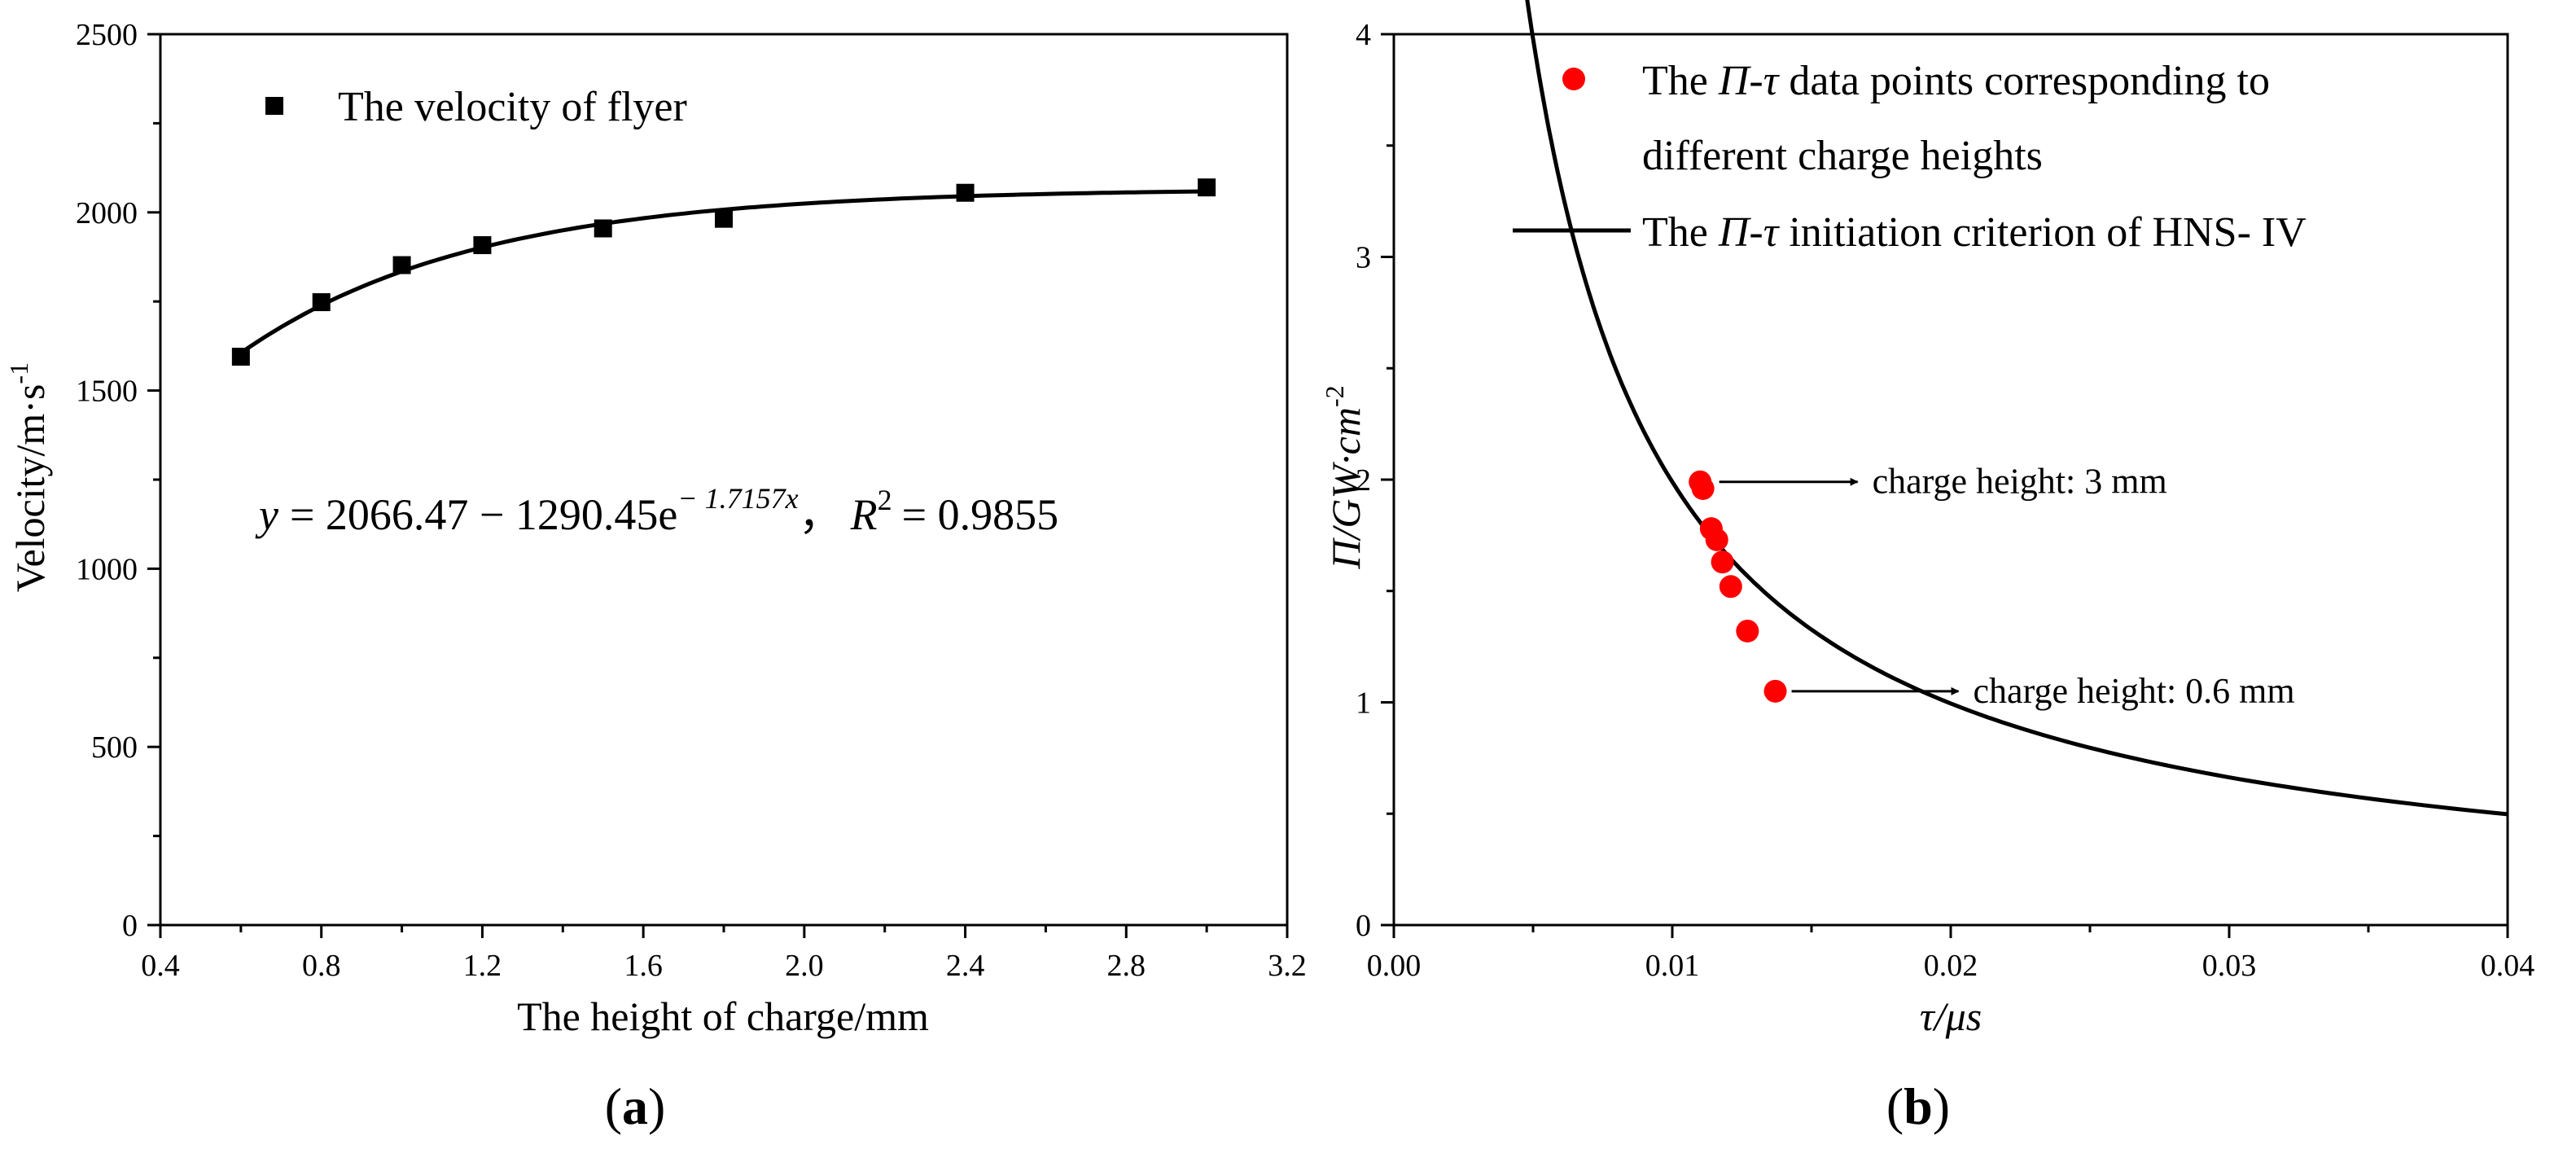  Describe the element at coordinates (804, 966) in the screenshot. I see `chart-a-x-tick-label: 2.0` at that location.